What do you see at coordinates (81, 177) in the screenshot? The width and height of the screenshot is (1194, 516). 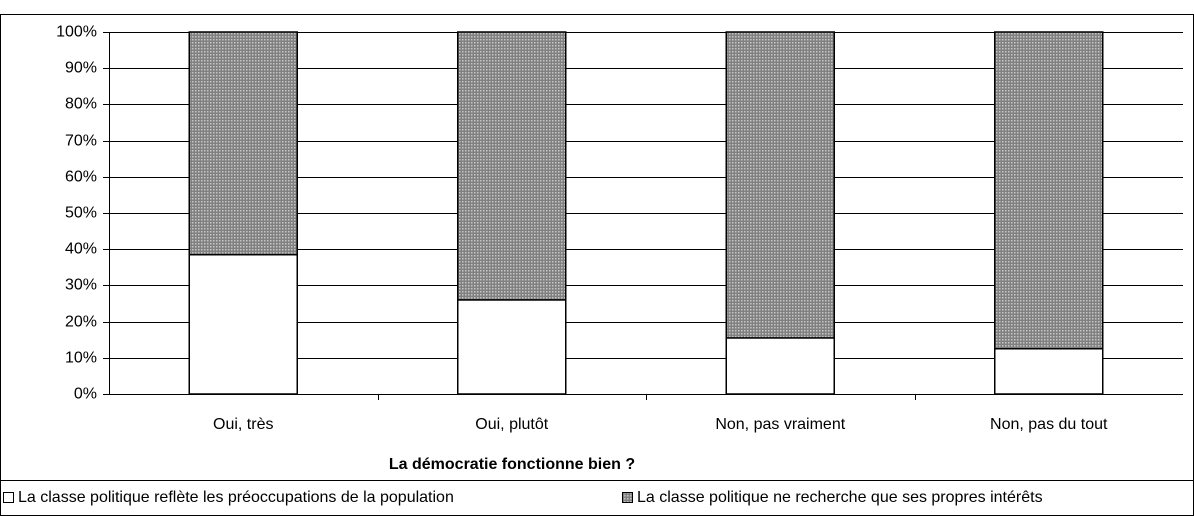 I see `y-tick-label: 60%` at bounding box center [81, 177].